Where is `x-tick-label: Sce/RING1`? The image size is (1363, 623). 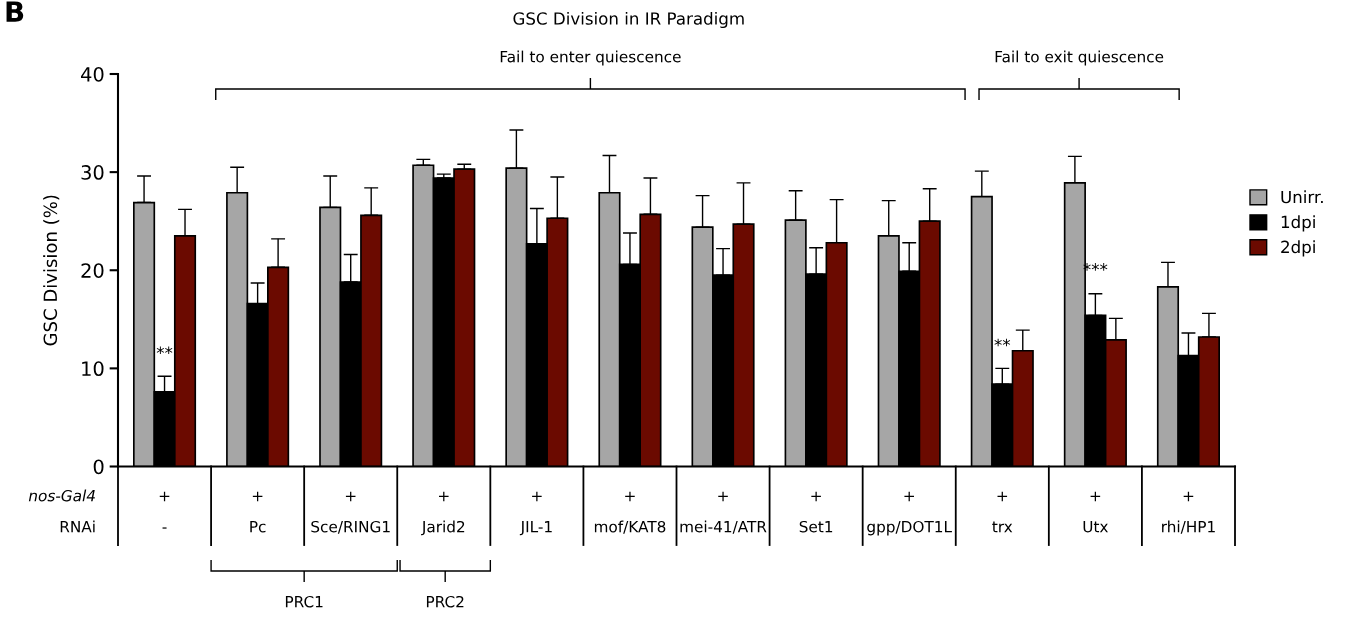 x-tick-label: Sce/RING1 is located at coordinates (350, 527).